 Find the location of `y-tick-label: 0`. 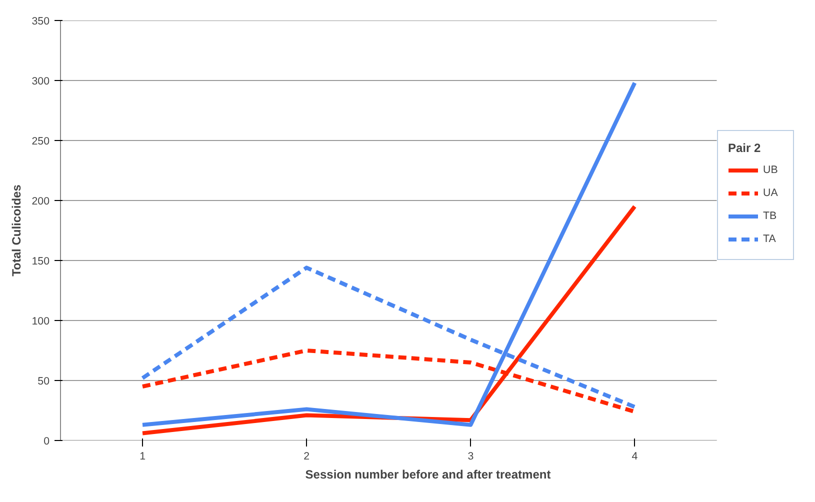

y-tick-label: 0 is located at coordinates (47, 442).